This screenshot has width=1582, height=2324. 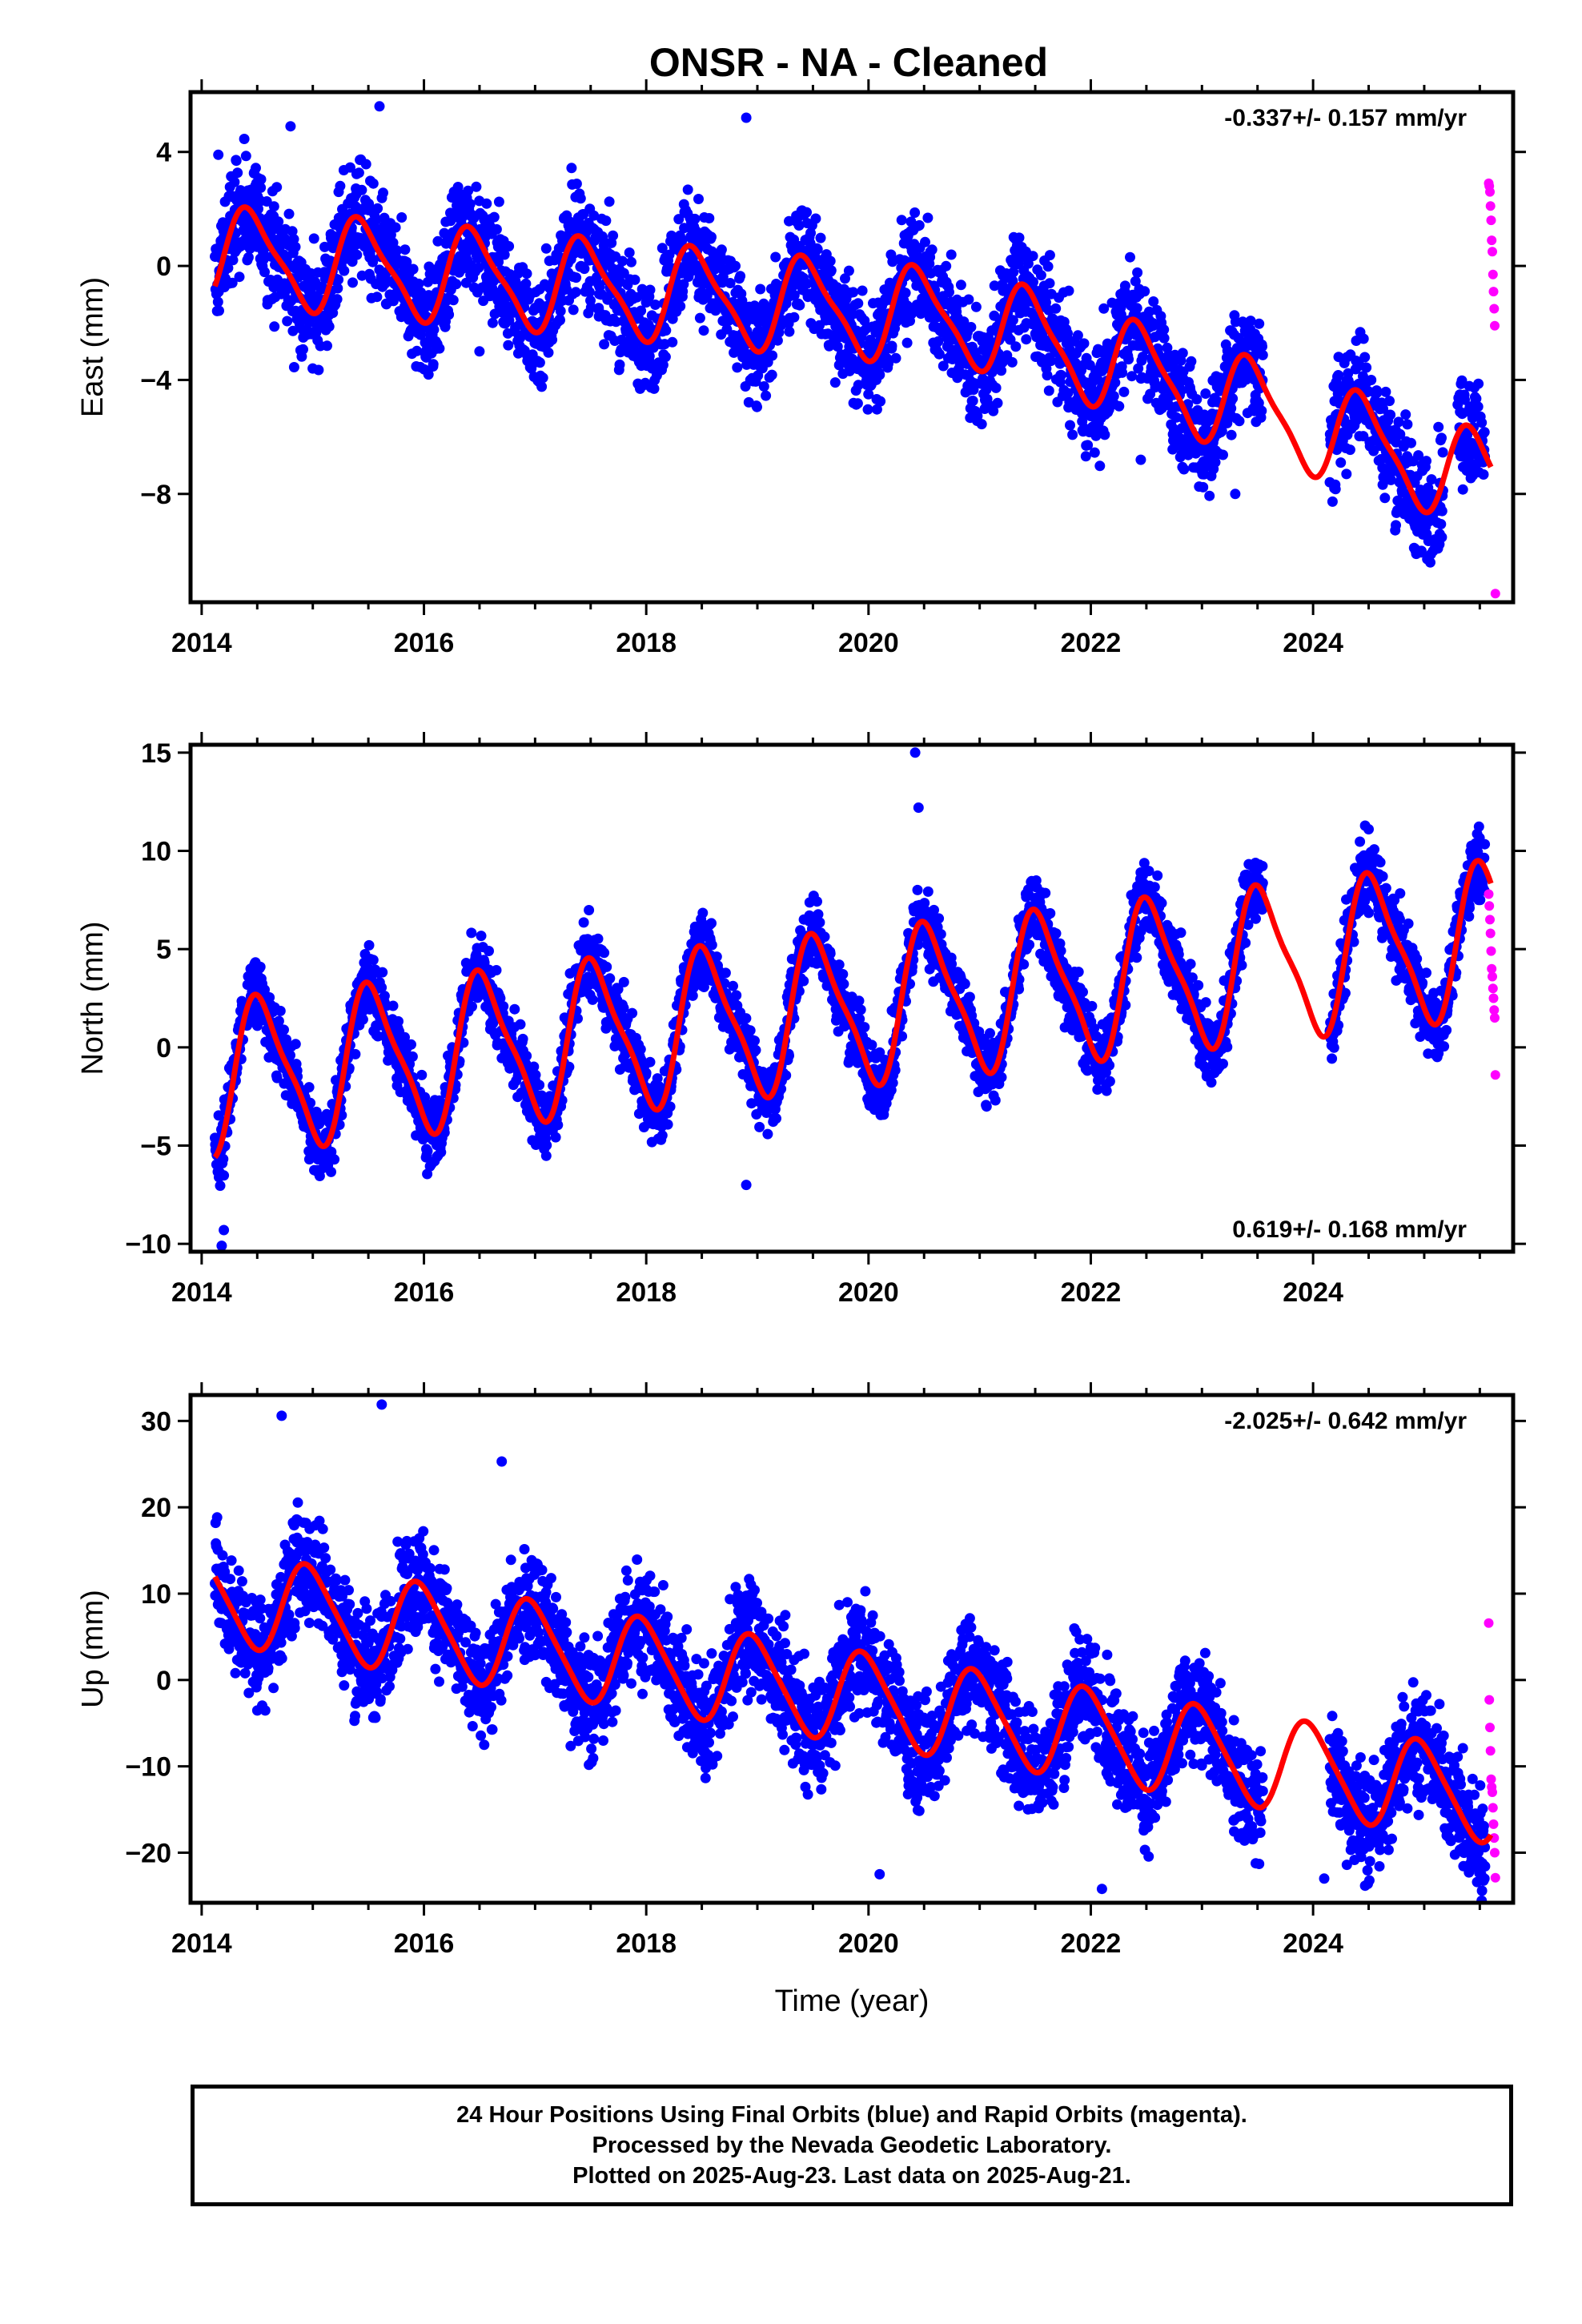 I want to click on x-tick-label: 2016, so click(x=425, y=643).